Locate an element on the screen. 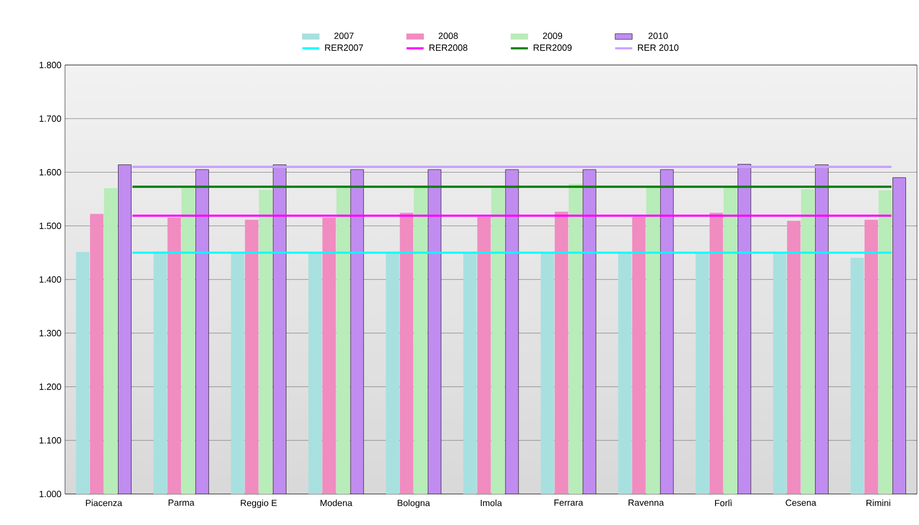 Image resolution: width=919 pixels, height=525 pixels. legend-label: RER2009 is located at coordinates (553, 47).